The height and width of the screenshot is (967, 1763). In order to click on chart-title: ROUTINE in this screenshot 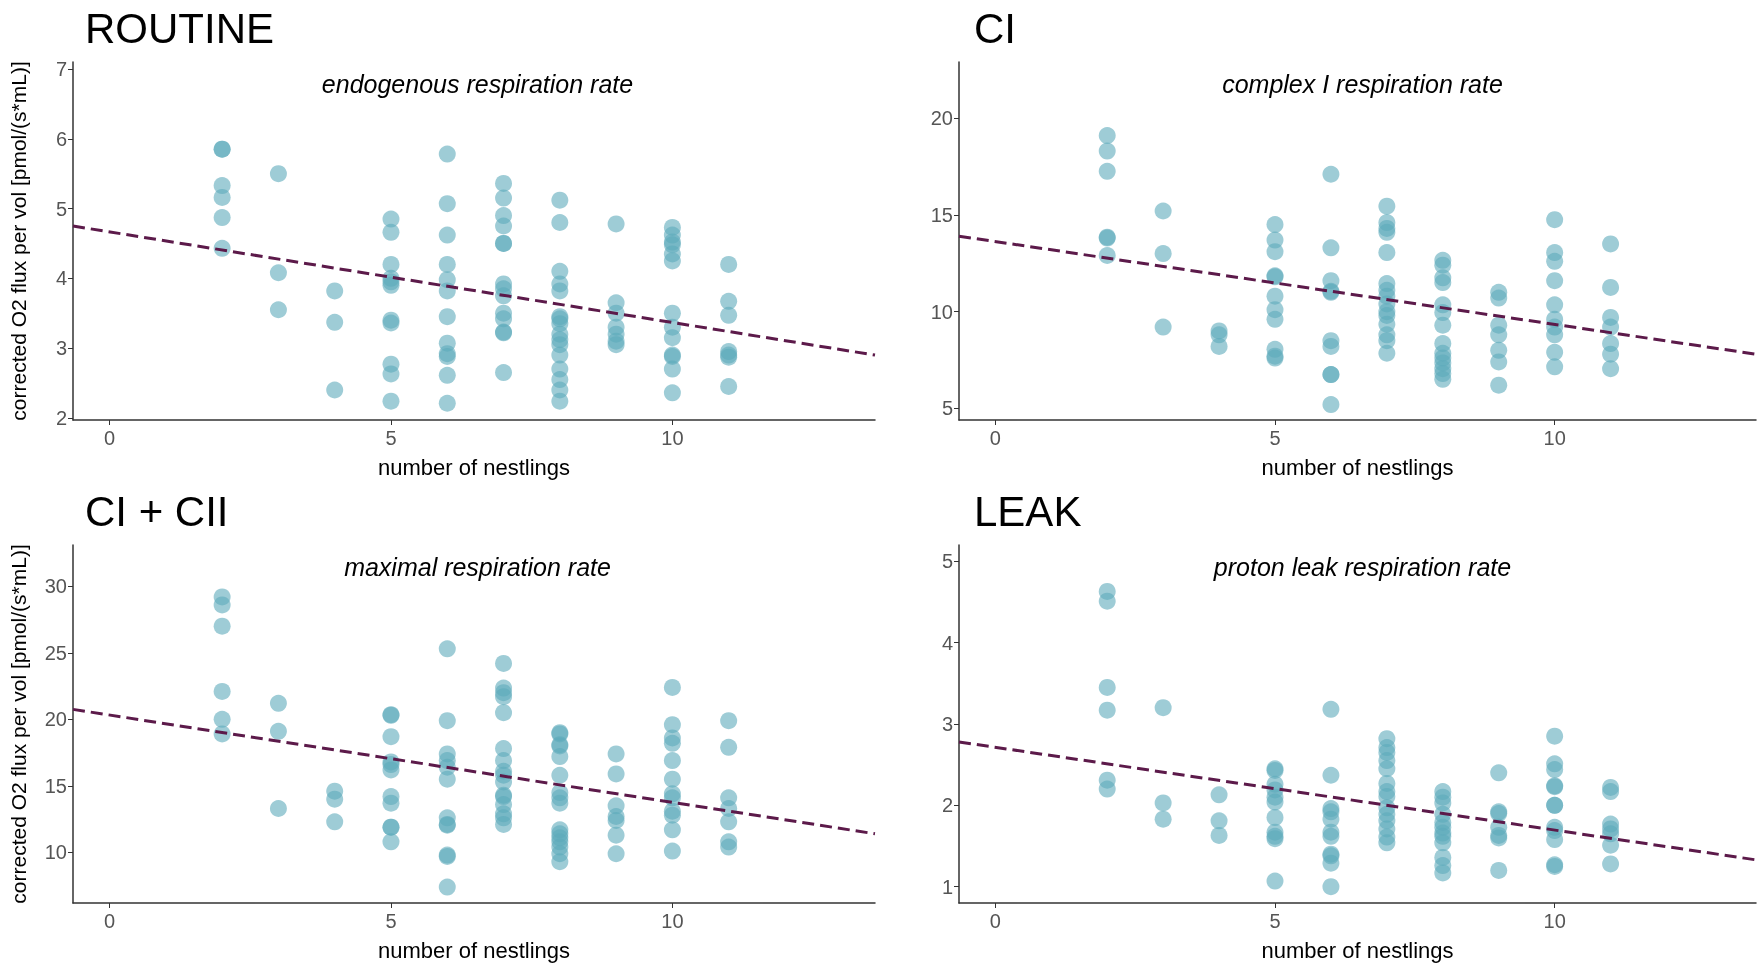, I will do `click(179, 28)`.